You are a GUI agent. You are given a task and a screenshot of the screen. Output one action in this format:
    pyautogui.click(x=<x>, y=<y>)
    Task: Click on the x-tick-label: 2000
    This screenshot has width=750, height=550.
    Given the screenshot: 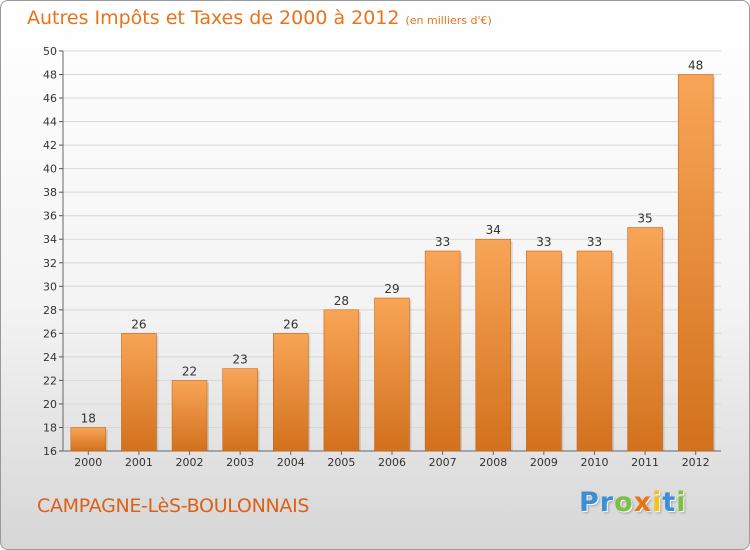 What is the action you would take?
    pyautogui.click(x=88, y=462)
    